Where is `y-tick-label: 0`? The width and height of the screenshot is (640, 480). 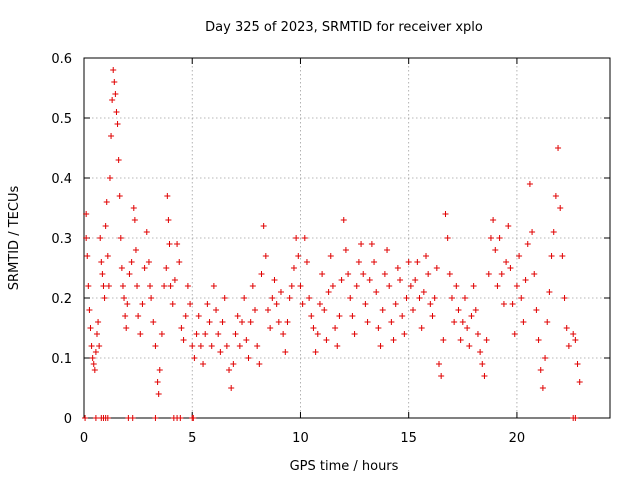 y-tick-label: 0 is located at coordinates (68, 419).